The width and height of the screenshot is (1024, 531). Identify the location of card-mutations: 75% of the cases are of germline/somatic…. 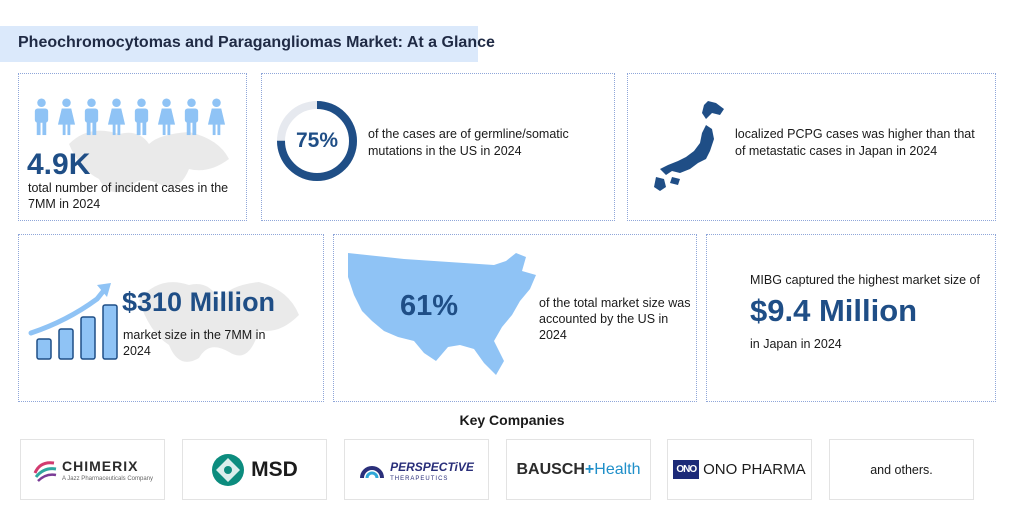
(438, 147).